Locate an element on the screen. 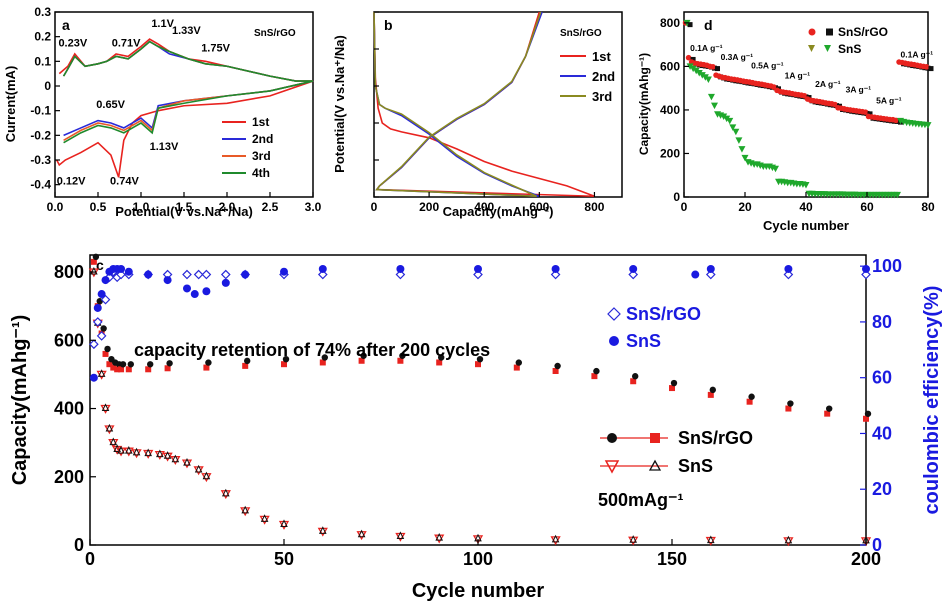 The height and width of the screenshot is (605, 949). rate-label: 0.3A g⁻¹ is located at coordinates (737, 57).